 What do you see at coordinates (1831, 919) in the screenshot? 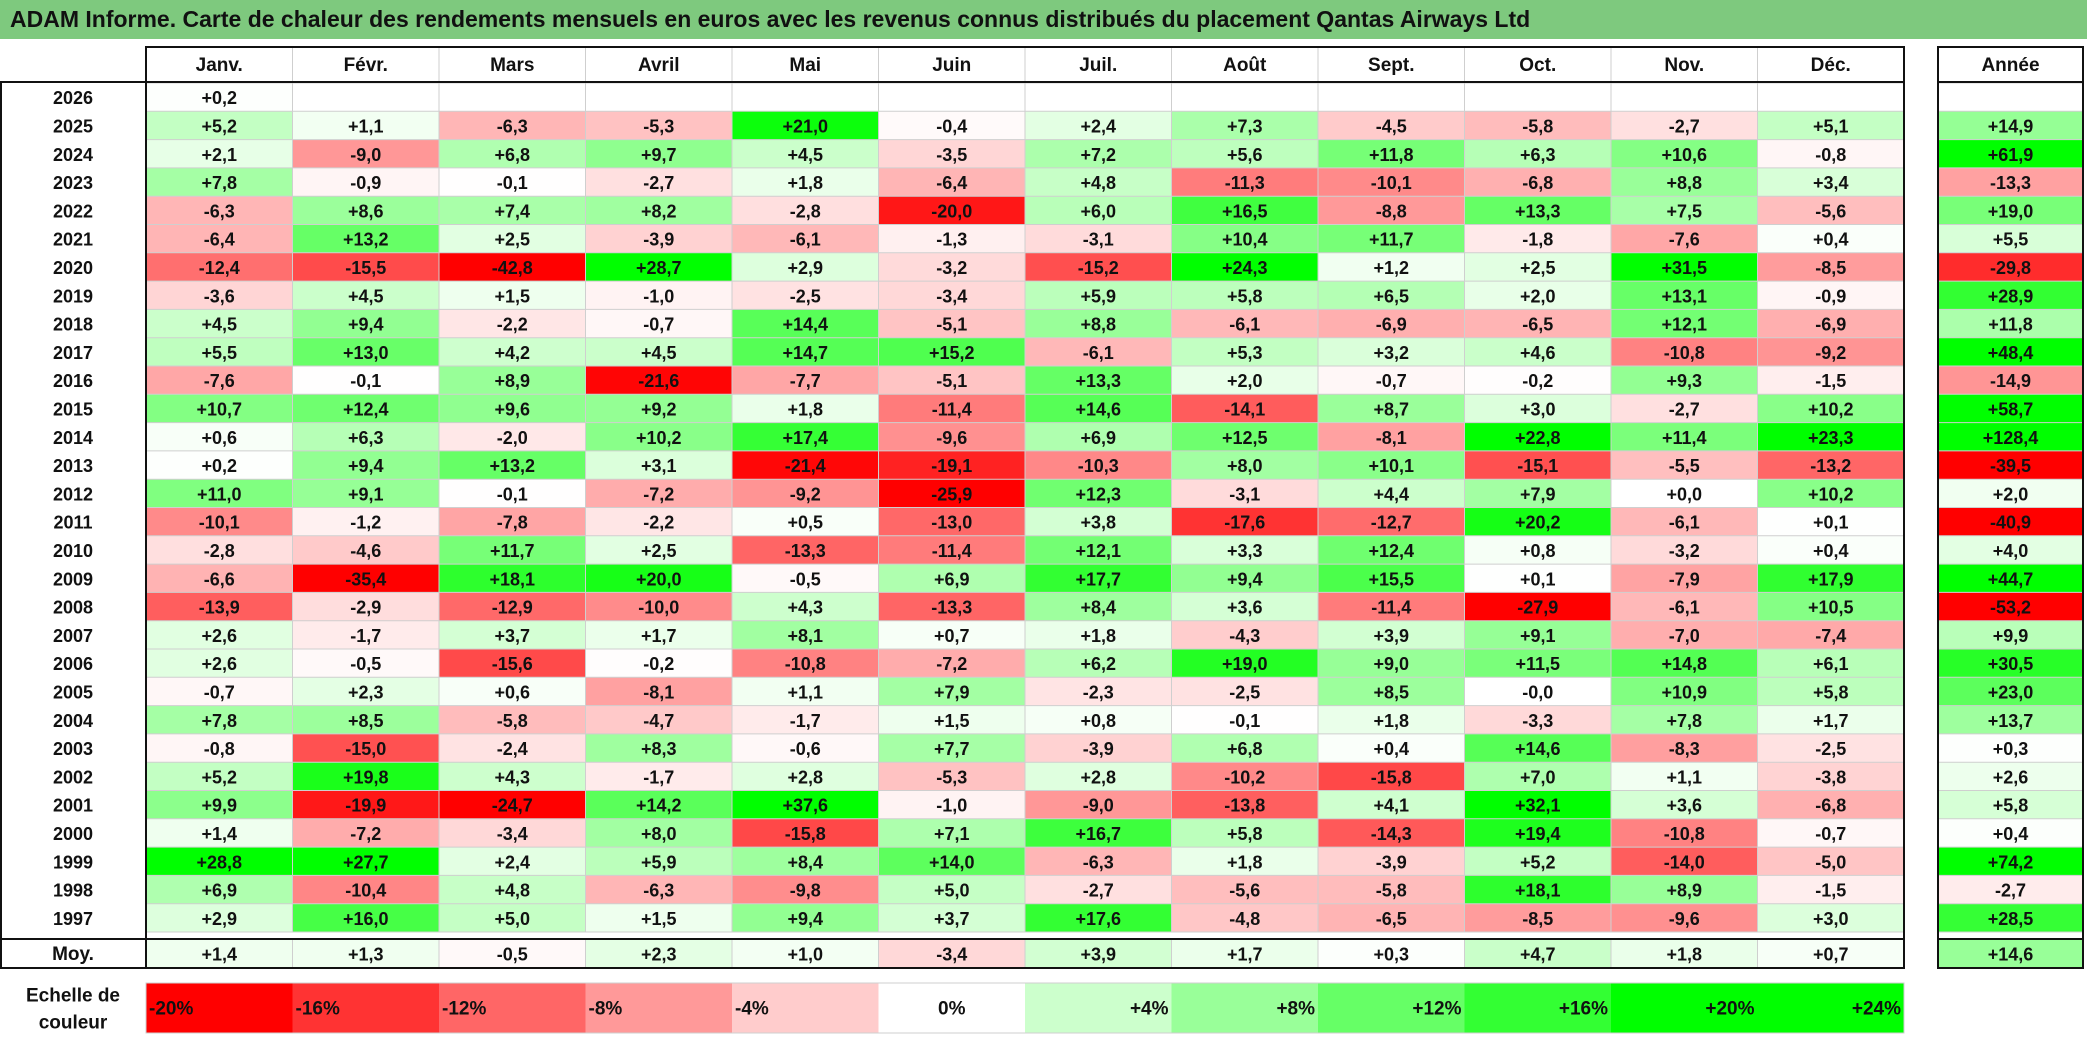
I see `cell-value: +3,0` at bounding box center [1831, 919].